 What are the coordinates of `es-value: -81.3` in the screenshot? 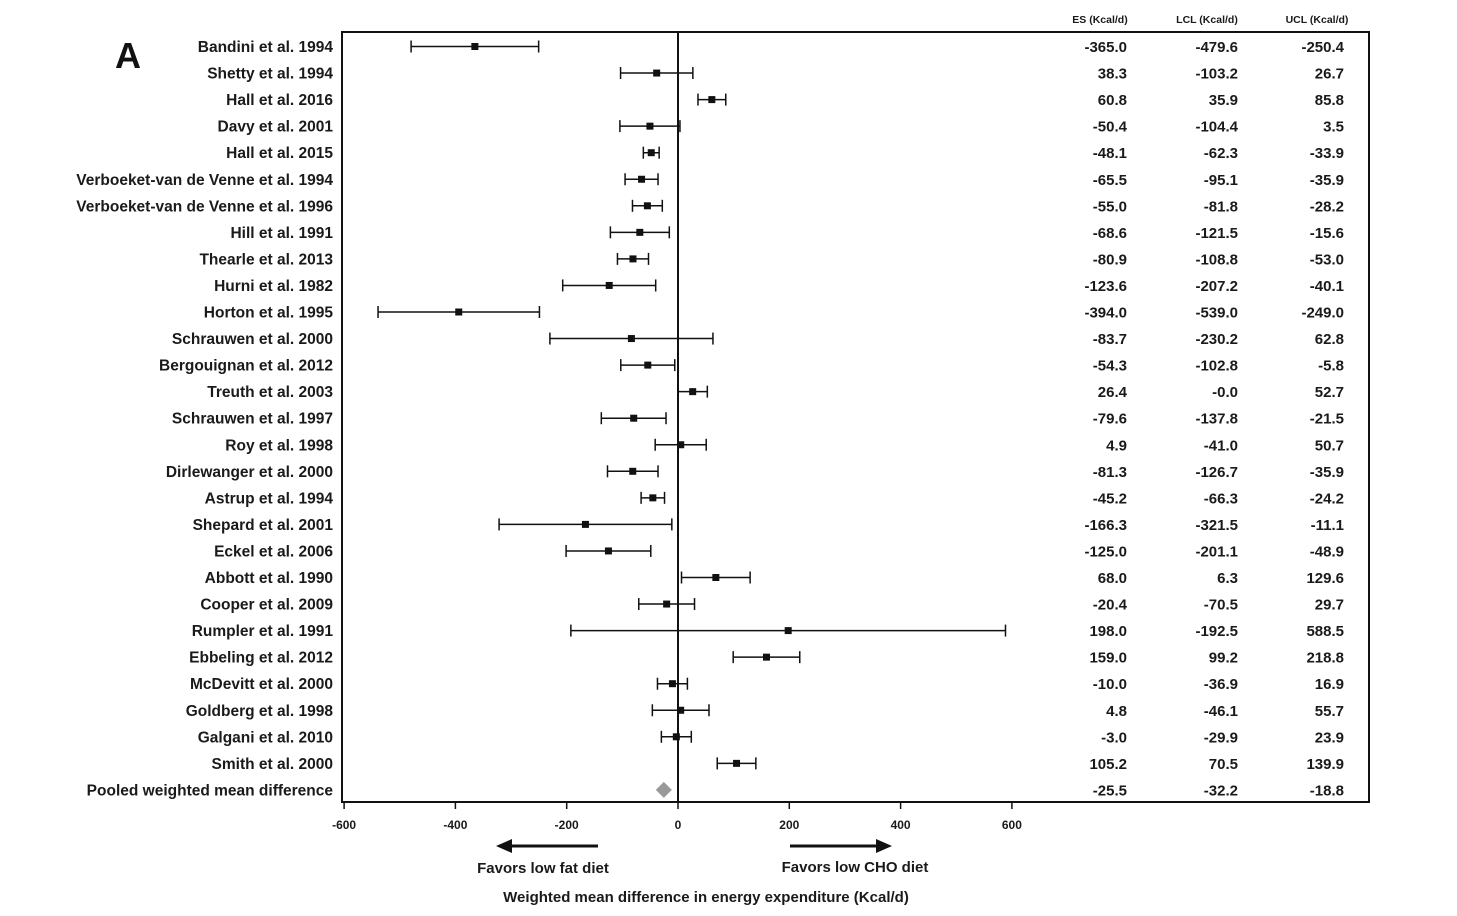 It's located at (1110, 472).